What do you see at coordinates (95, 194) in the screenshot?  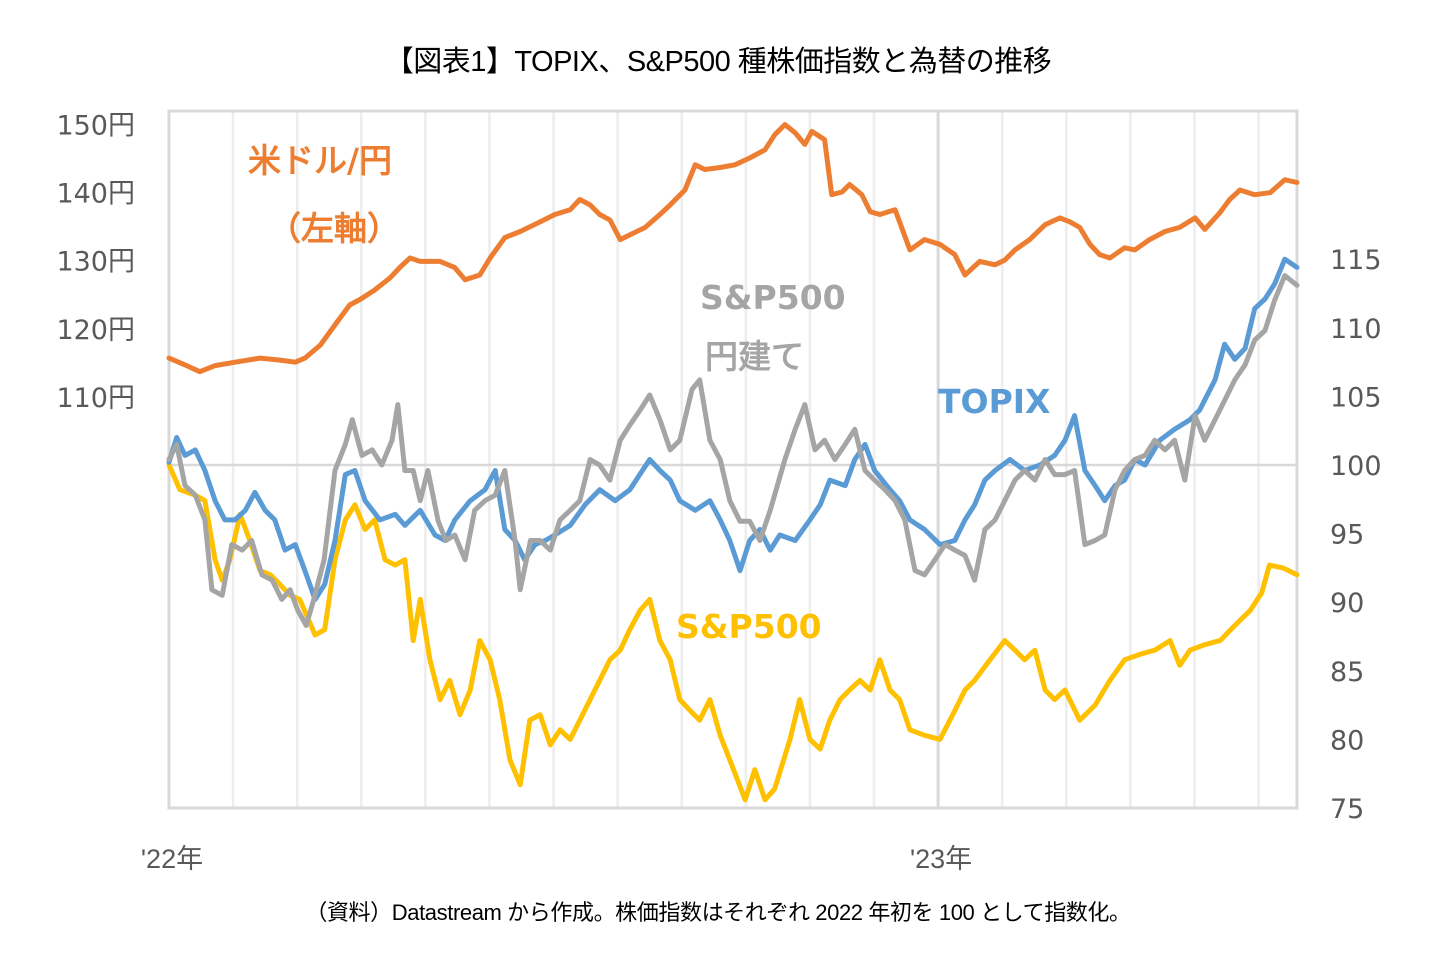 I see `left-tick-label: 140円` at bounding box center [95, 194].